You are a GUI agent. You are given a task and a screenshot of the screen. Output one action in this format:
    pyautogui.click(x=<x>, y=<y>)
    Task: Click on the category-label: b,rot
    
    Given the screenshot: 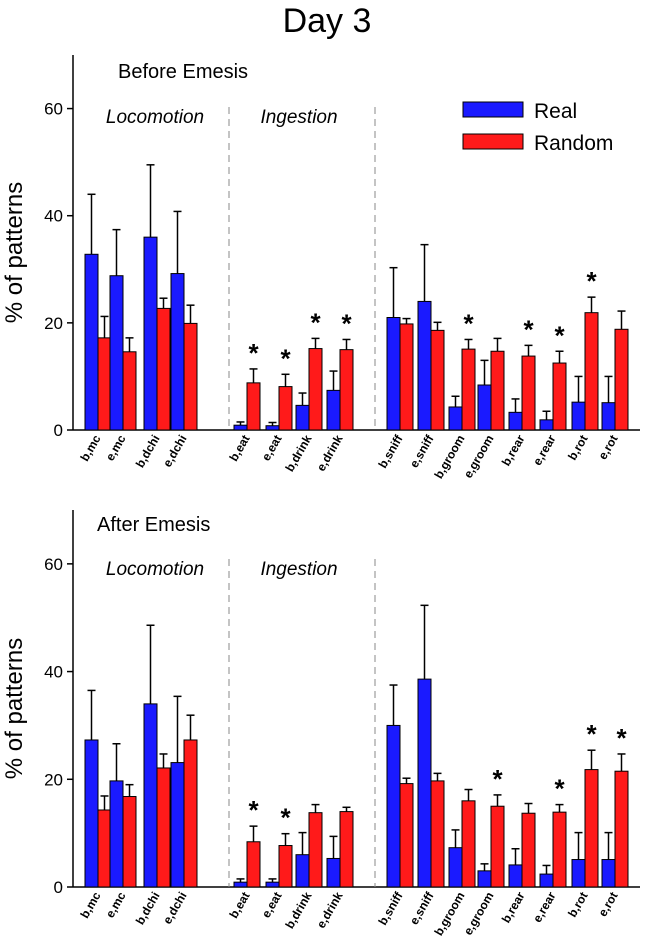 What is the action you would take?
    pyautogui.click(x=577, y=448)
    